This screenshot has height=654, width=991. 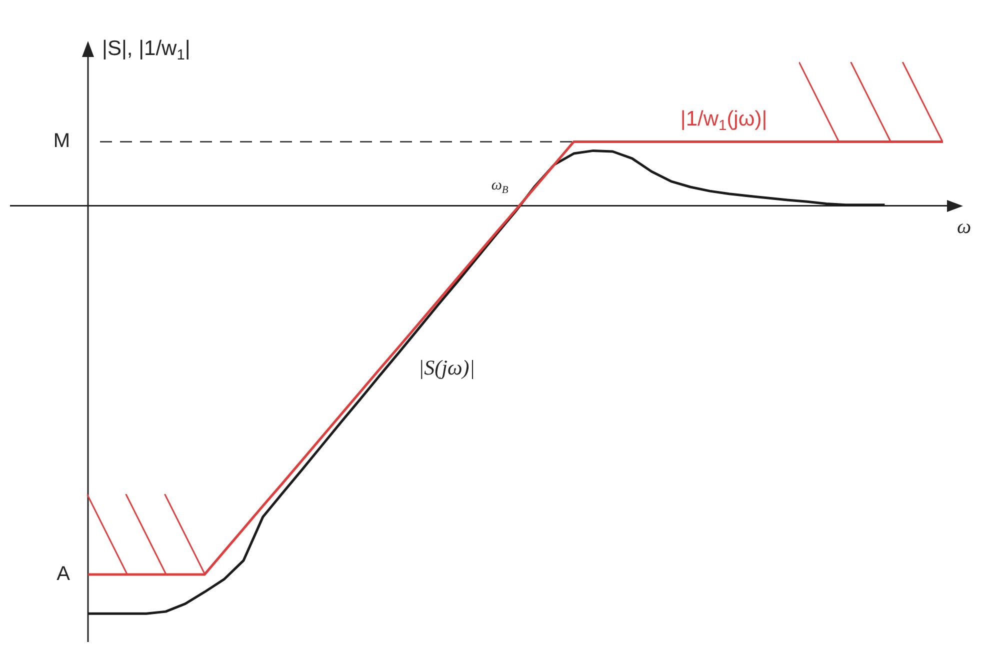 I want to click on x-axis-title: ω, so click(x=964, y=227).